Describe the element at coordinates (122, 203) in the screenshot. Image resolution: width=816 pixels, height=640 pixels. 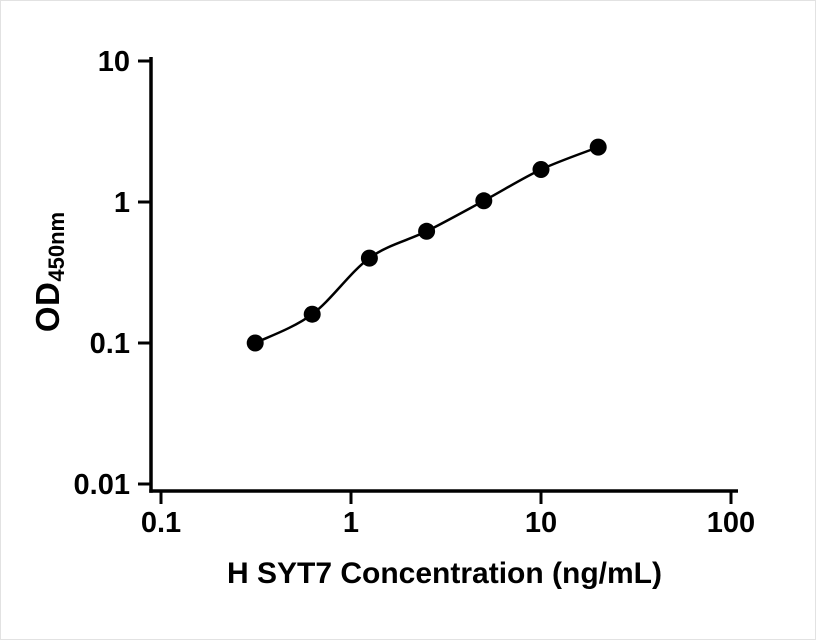
I see `y-tick-label: 1` at that location.